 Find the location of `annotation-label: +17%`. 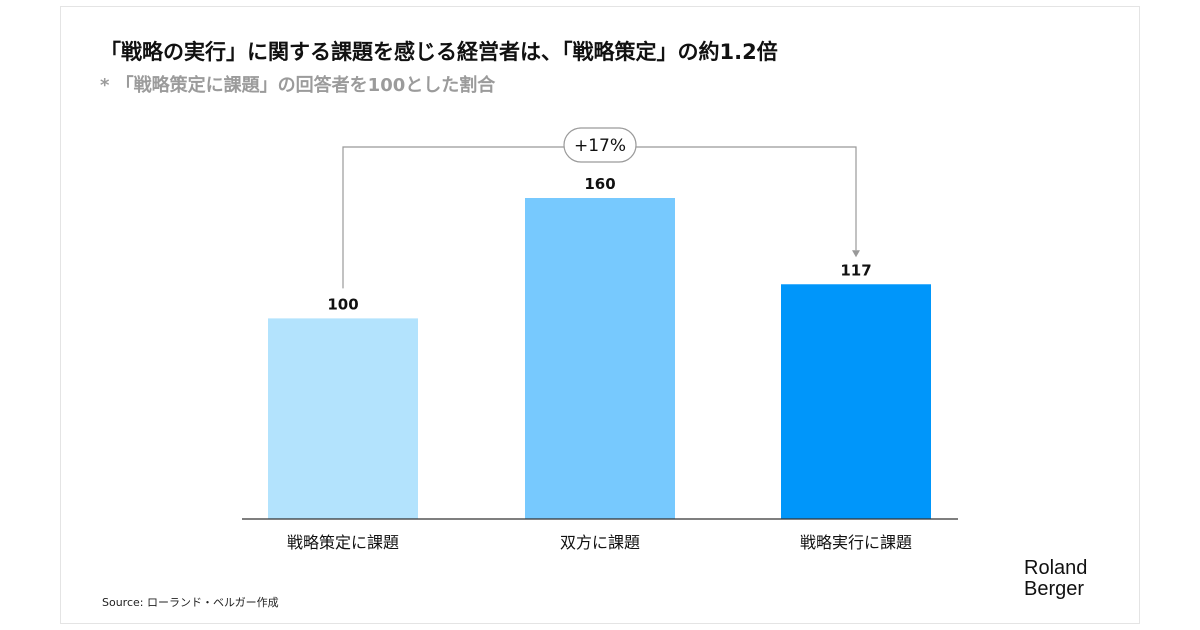

annotation-label: +17% is located at coordinates (600, 146).